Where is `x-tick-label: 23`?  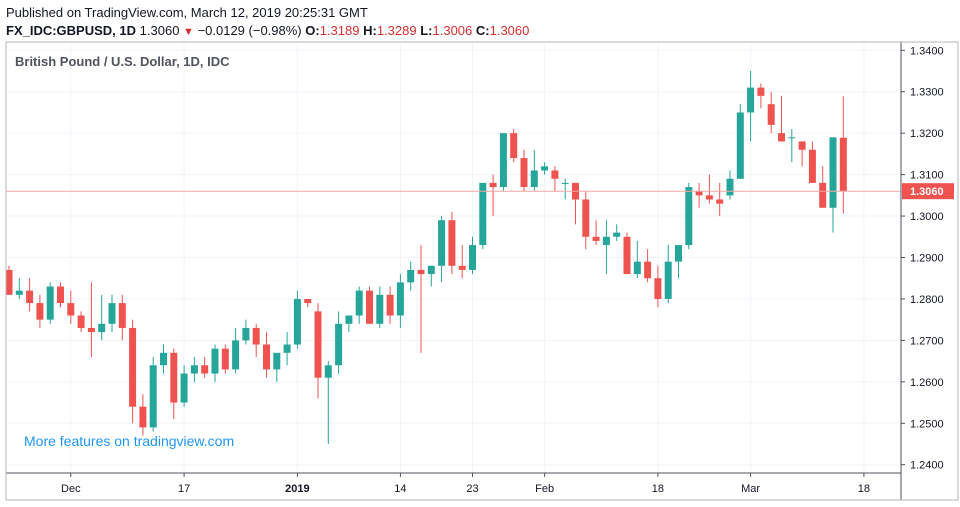
x-tick-label: 23 is located at coordinates (472, 489).